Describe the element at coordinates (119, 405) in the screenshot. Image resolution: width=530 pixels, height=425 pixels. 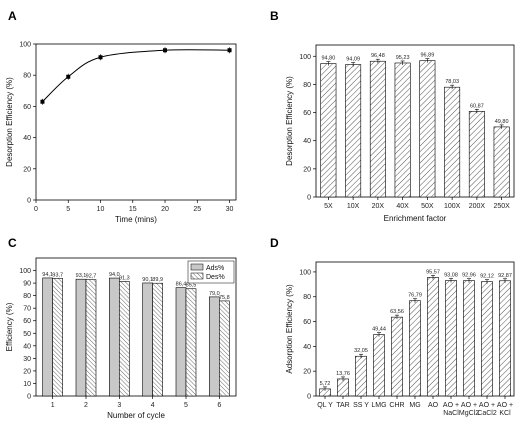
I see `x-tick-label: 3` at that location.